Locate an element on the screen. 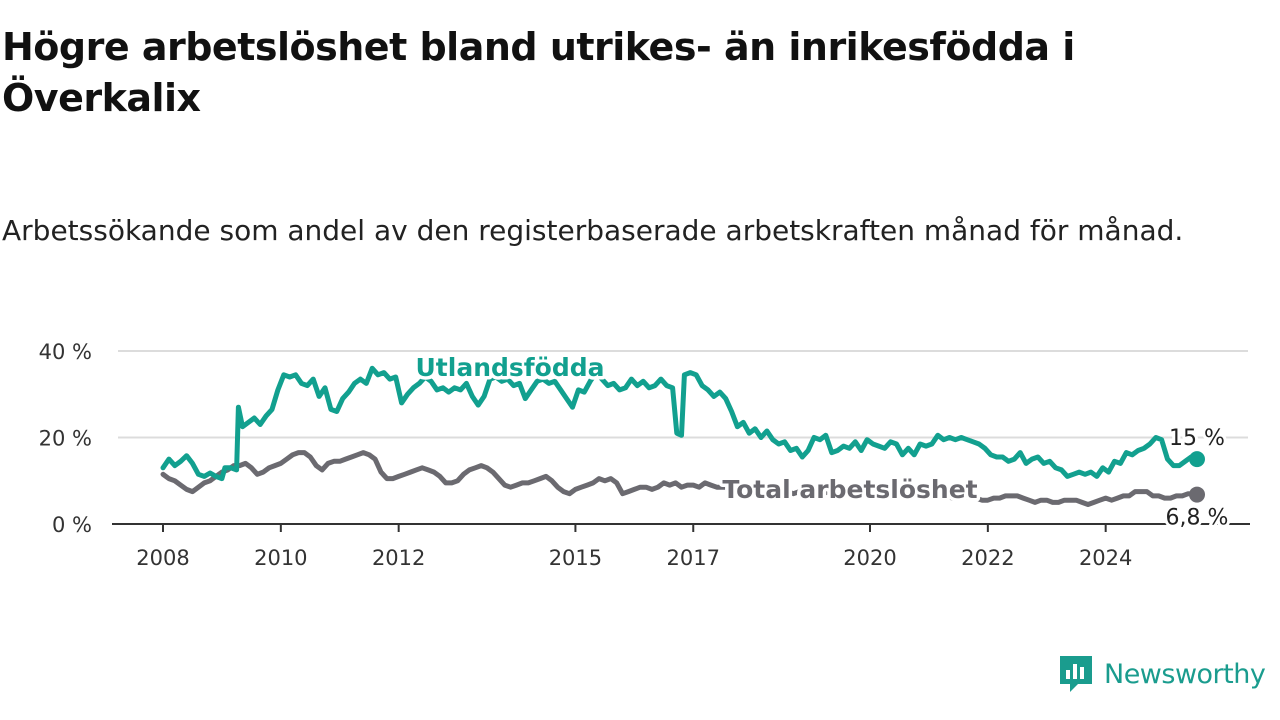  x-tick-label: 2024 is located at coordinates (1105, 558).